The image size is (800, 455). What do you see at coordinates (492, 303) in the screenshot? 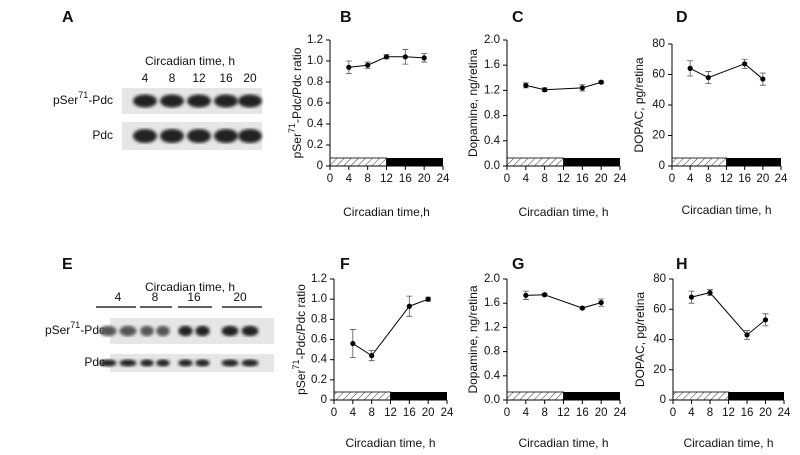
I see `y-tick-label: 1.6` at bounding box center [492, 303].